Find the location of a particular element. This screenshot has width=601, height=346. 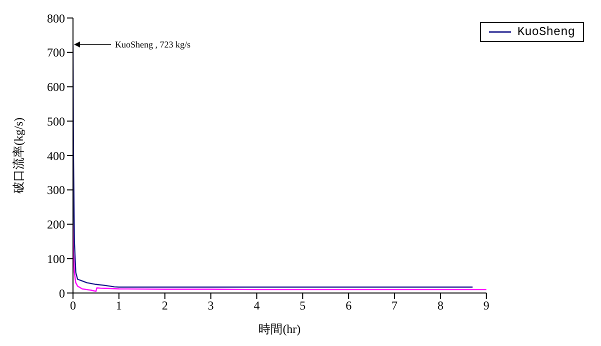

x-tick-label: 2 is located at coordinates (165, 305).